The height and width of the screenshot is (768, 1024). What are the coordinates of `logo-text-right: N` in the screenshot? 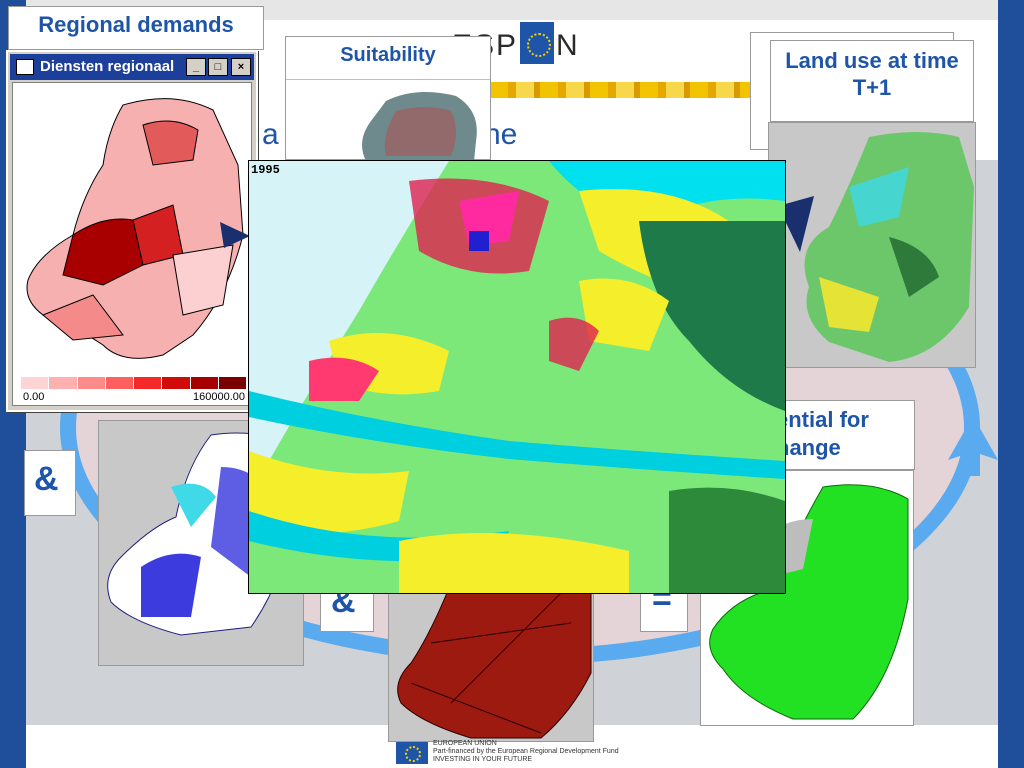 It's located at (568, 45).